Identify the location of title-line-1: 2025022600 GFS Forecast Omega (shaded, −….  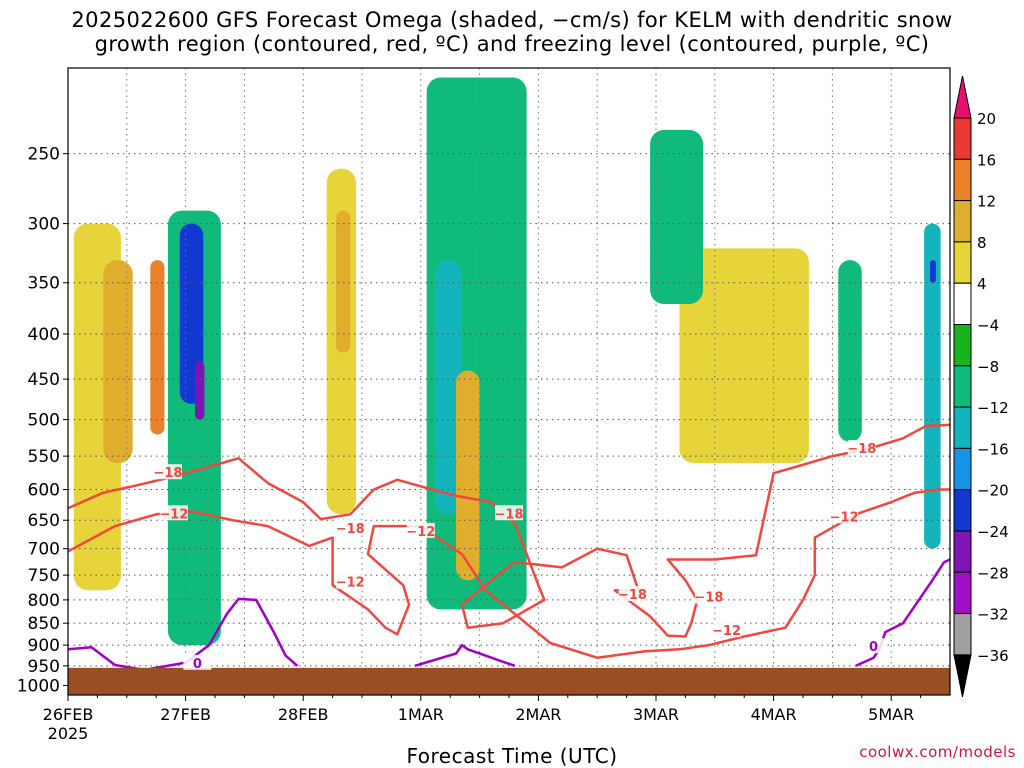
(512, 20).